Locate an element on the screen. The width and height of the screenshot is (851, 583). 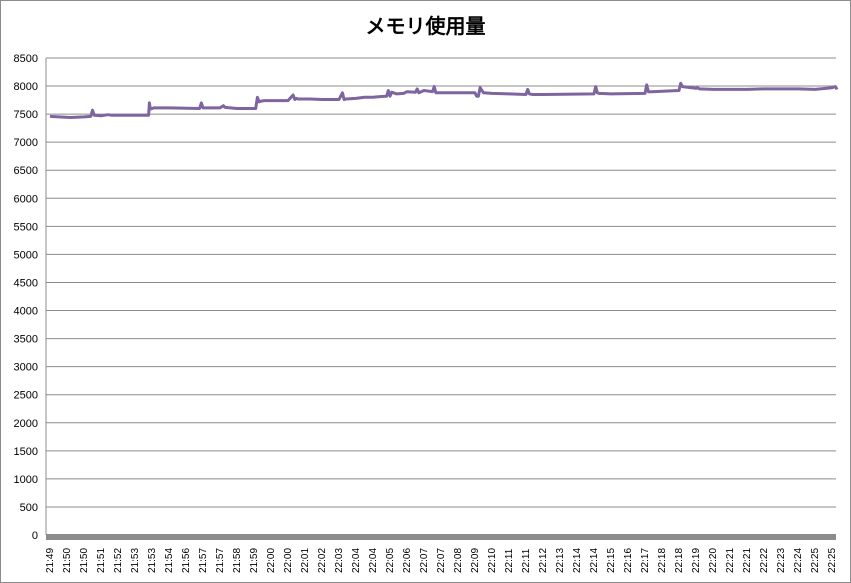
x-tick-label: 21:51 is located at coordinates (101, 560).